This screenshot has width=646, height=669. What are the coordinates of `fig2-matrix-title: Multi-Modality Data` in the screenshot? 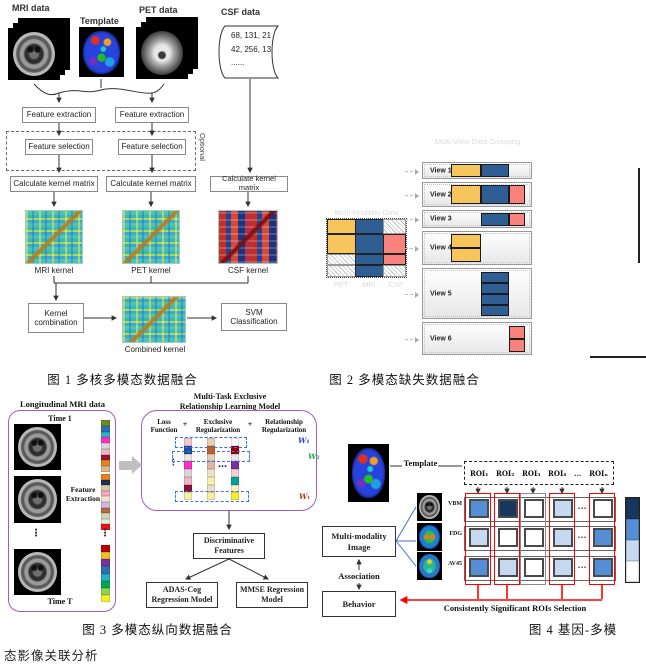 It's located at (366, 212).